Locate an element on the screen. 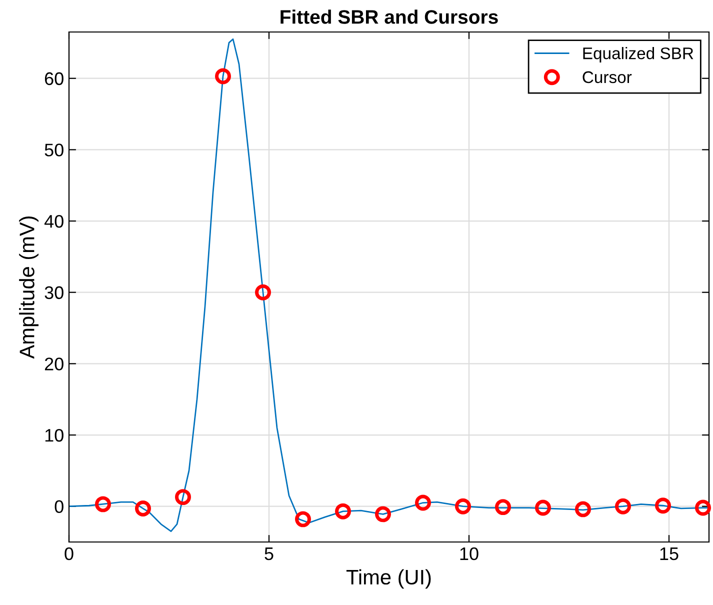  y-tick-label: 40 is located at coordinates (54, 221).